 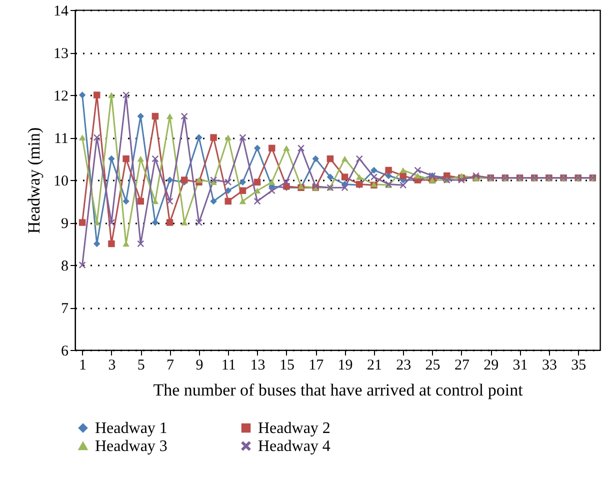 I want to click on x-tick-label: 15, so click(x=286, y=366).